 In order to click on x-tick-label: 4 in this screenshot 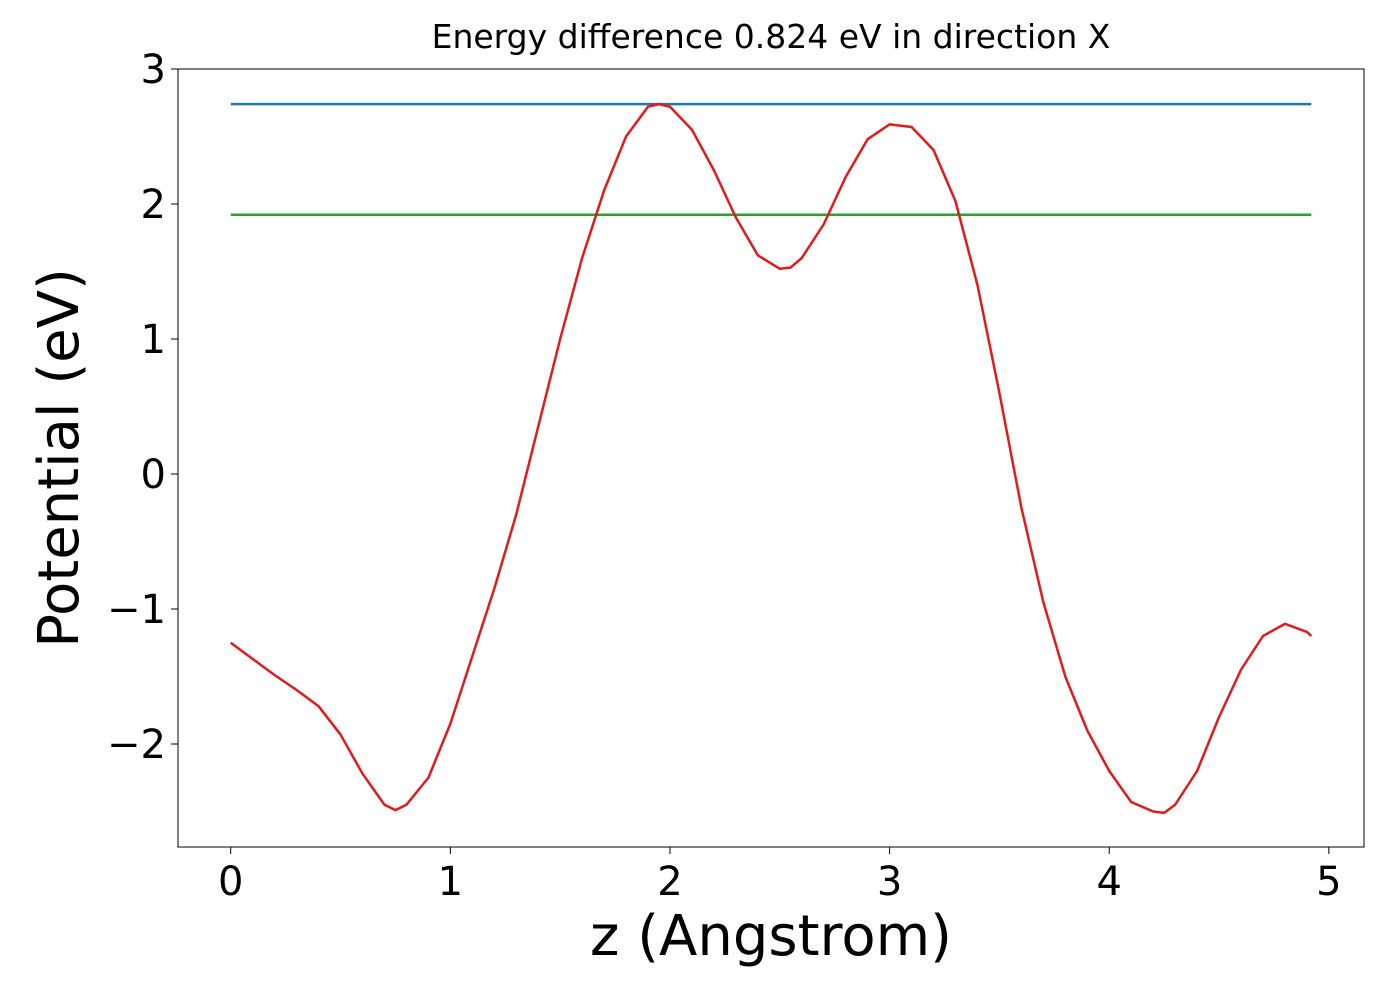, I will do `click(1109, 882)`.